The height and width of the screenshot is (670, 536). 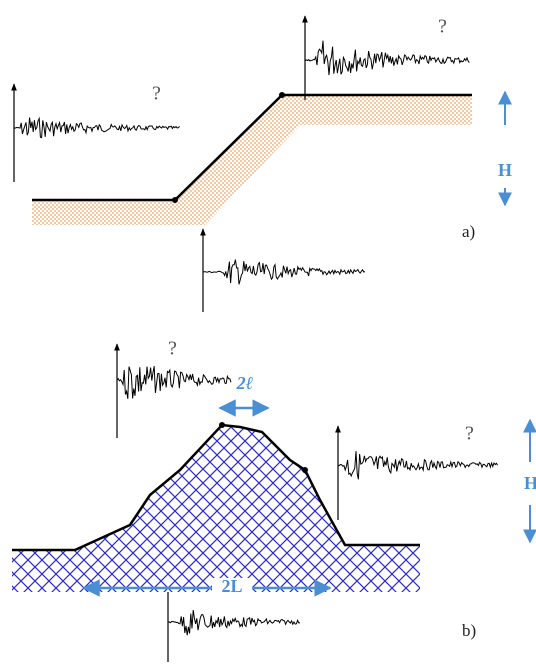 I want to click on base-width-label: 2L, so click(x=231, y=586).